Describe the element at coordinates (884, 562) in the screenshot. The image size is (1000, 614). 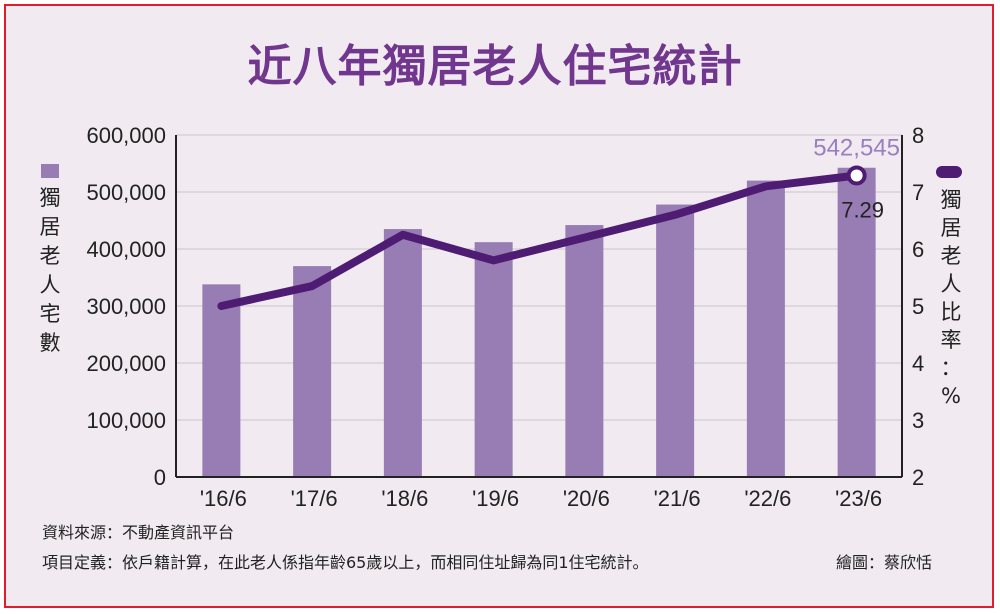
I see `credit-note: 繪圖：蔡欣恬` at that location.